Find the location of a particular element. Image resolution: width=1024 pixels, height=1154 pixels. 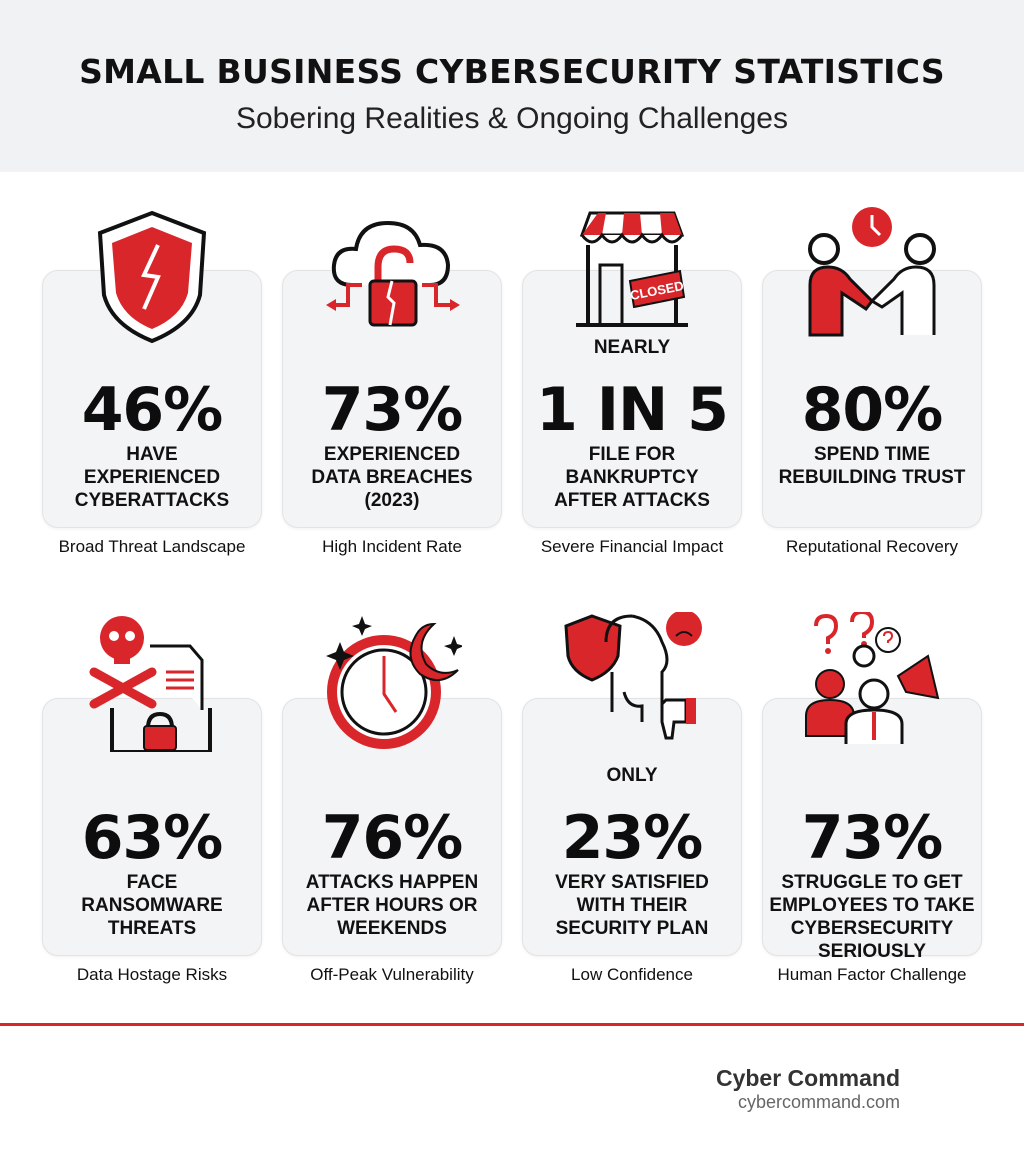

stat-description-line: FACE is located at coordinates (152, 882).